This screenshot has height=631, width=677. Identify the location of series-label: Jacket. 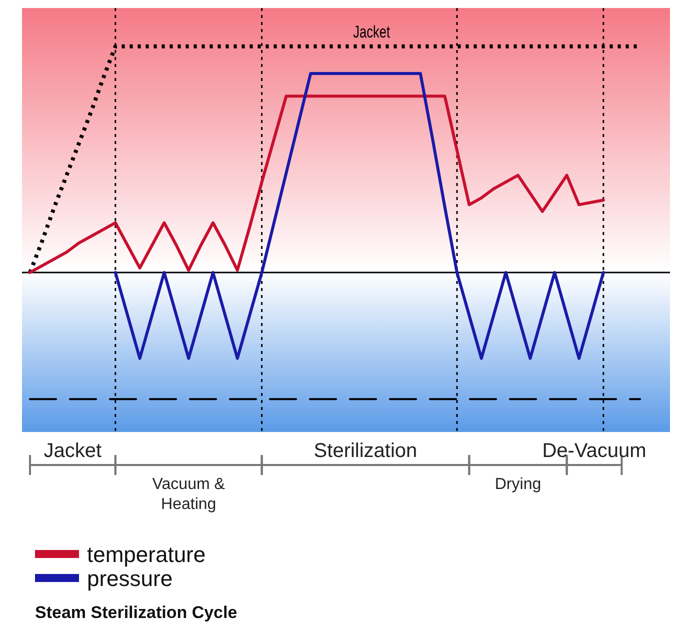
(372, 32).